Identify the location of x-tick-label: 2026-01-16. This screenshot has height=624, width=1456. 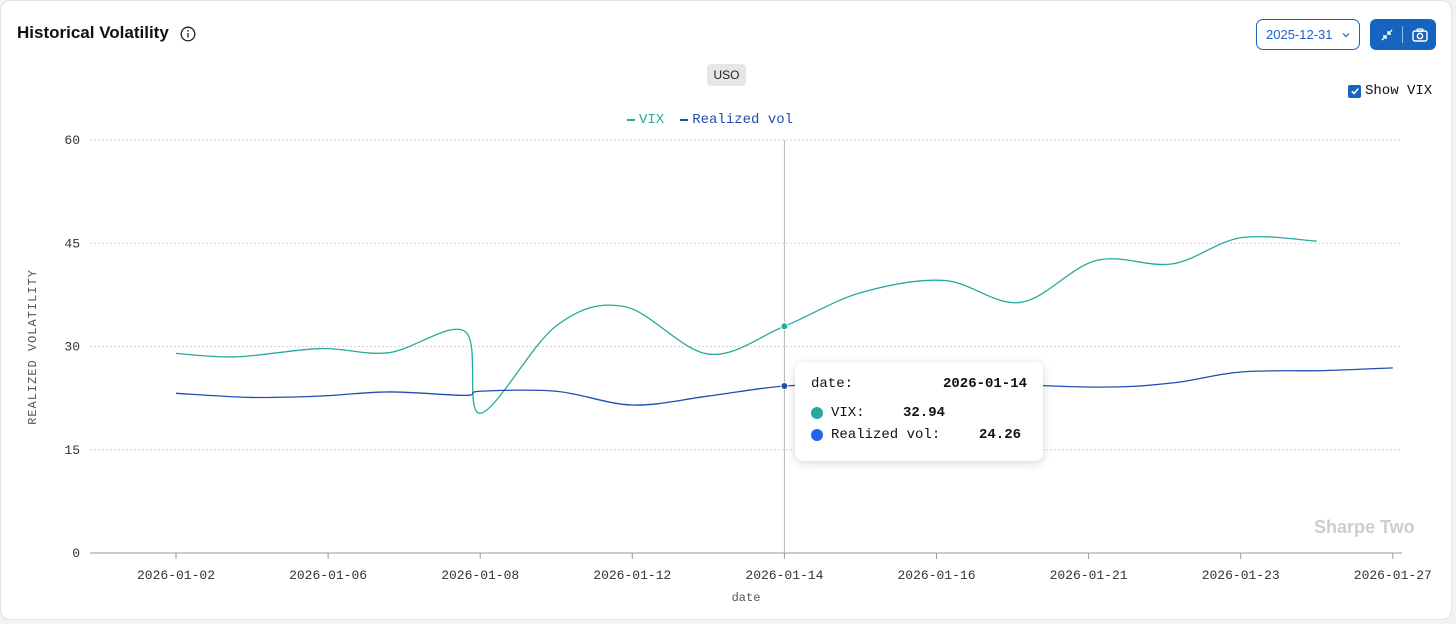
(936, 575).